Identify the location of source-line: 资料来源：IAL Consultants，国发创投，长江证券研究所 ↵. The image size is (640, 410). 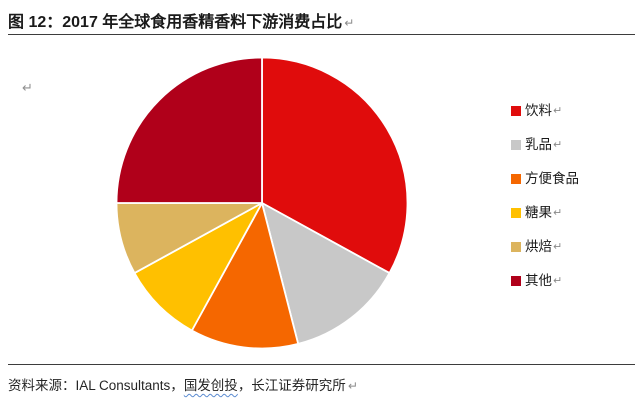
(183, 384).